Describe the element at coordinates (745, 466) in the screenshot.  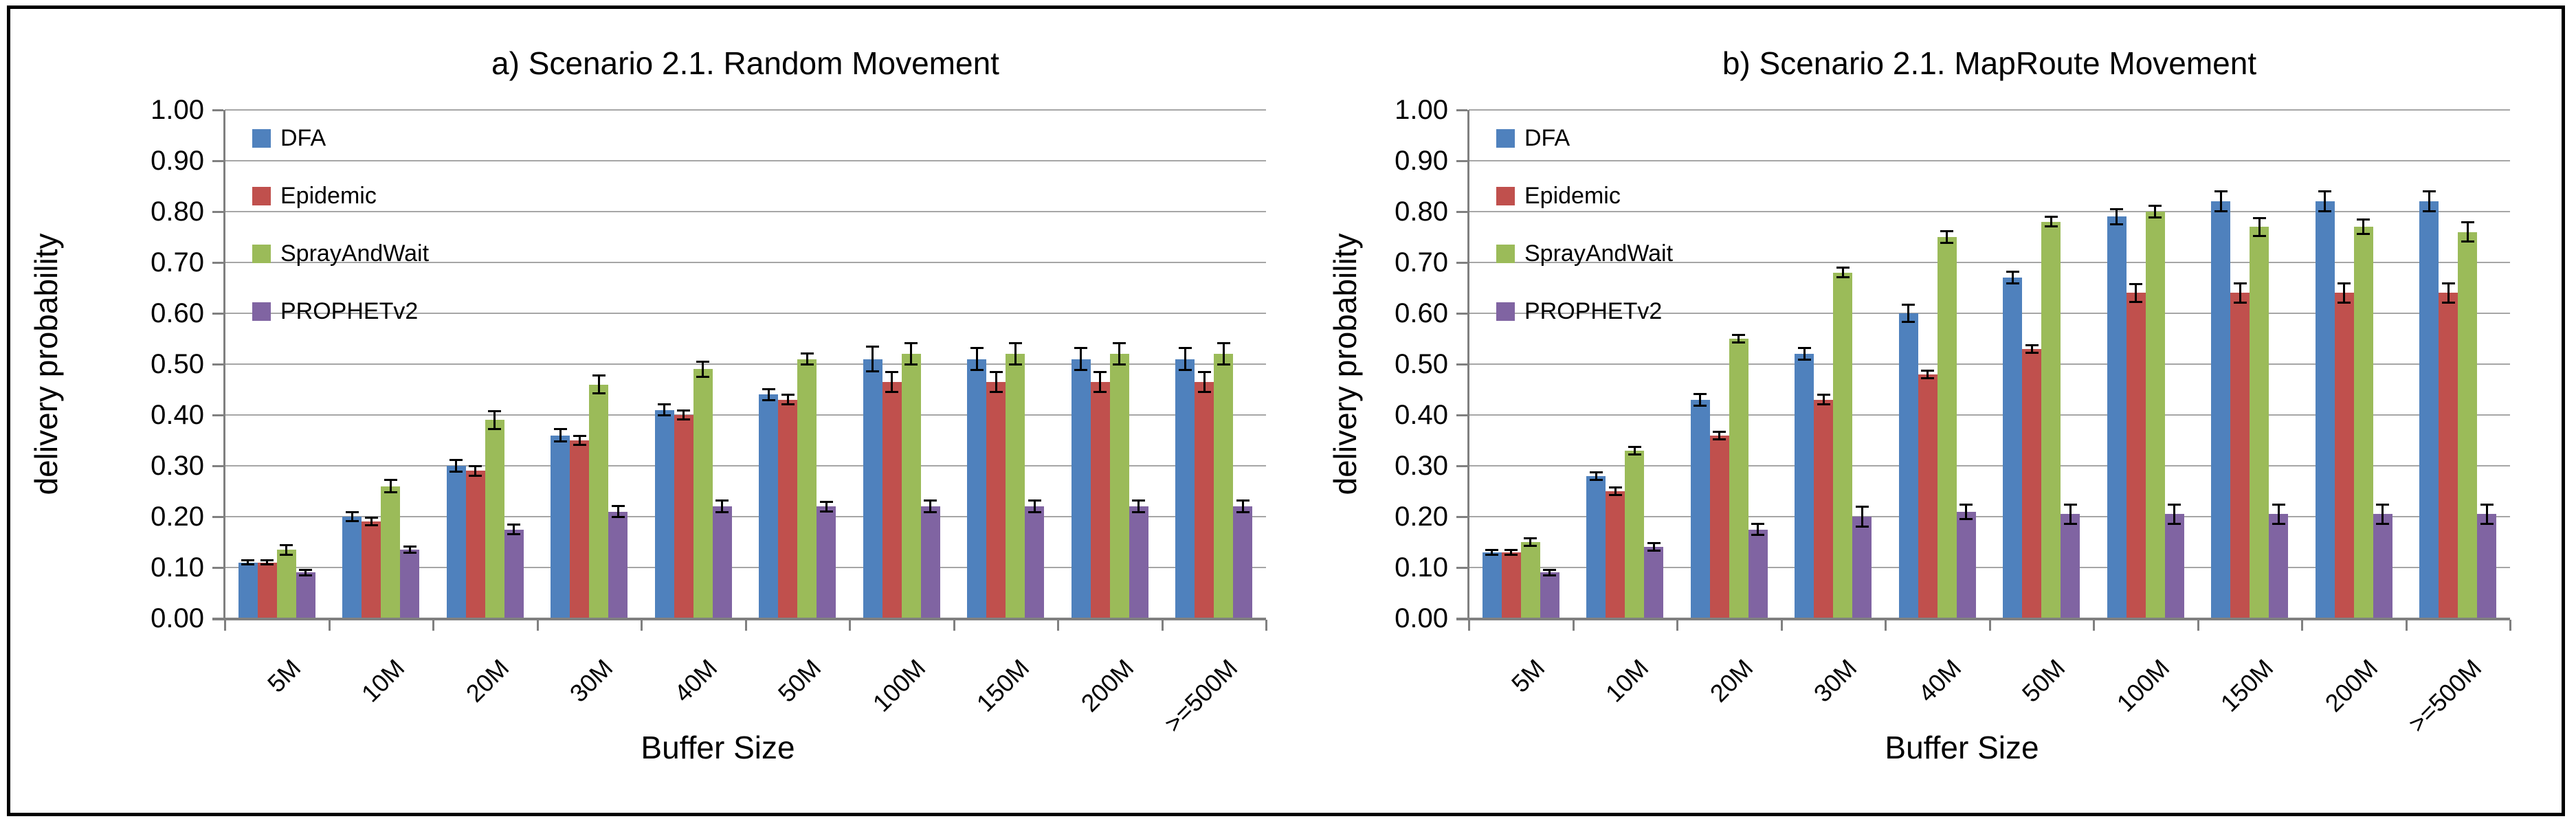
I see `gridline-0.30` at that location.